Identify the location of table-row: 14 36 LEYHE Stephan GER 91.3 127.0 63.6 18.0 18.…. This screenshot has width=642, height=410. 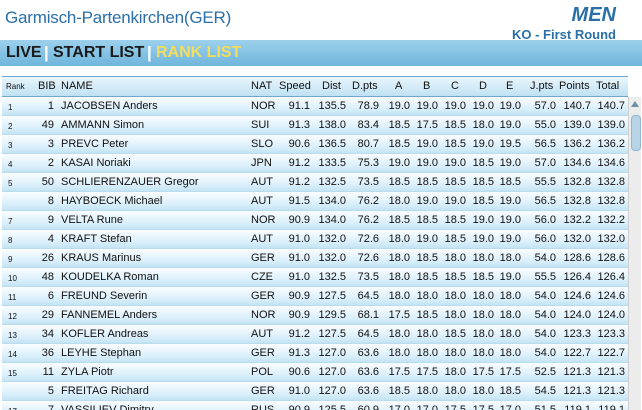
(315, 353).